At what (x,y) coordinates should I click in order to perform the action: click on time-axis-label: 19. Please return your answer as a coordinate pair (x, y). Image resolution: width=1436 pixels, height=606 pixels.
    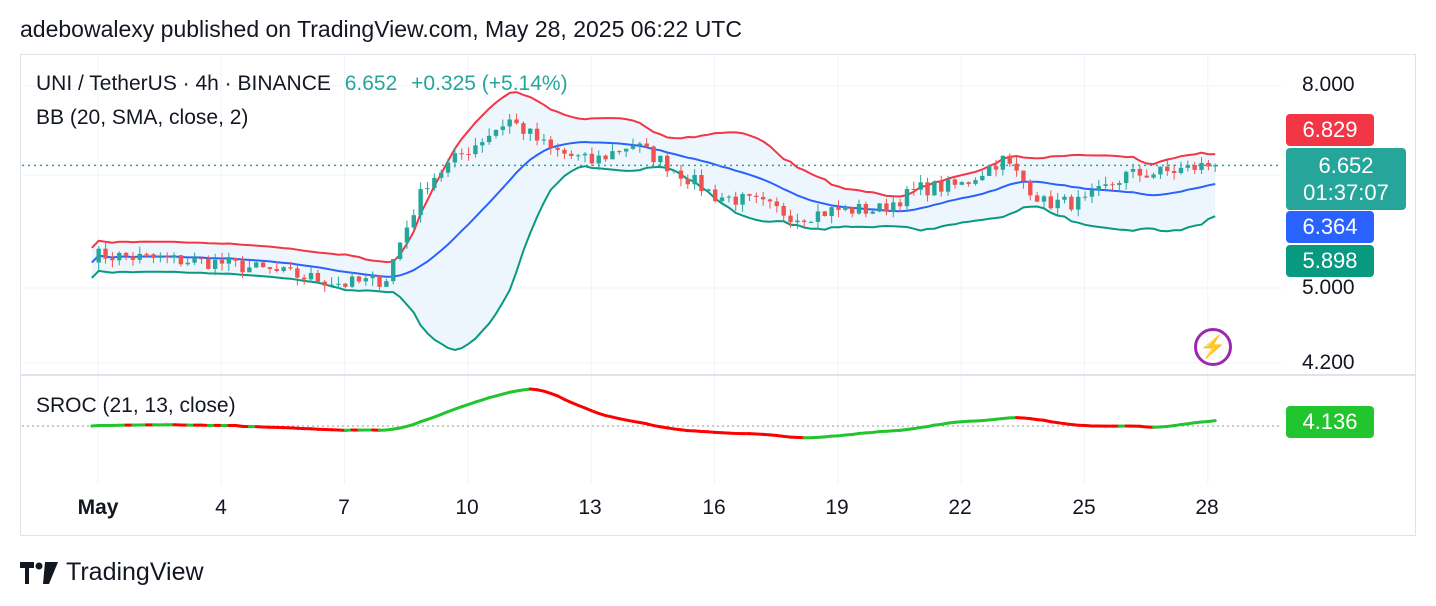
    Looking at the image, I should click on (837, 507).